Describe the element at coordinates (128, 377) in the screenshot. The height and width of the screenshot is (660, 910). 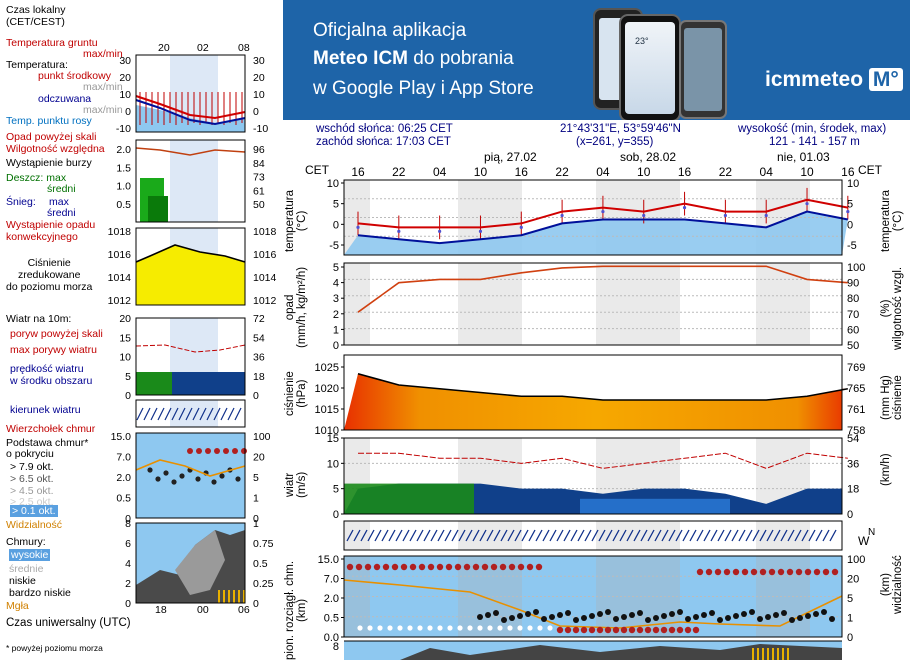
I see `leg-wind-tick-left: 5` at that location.